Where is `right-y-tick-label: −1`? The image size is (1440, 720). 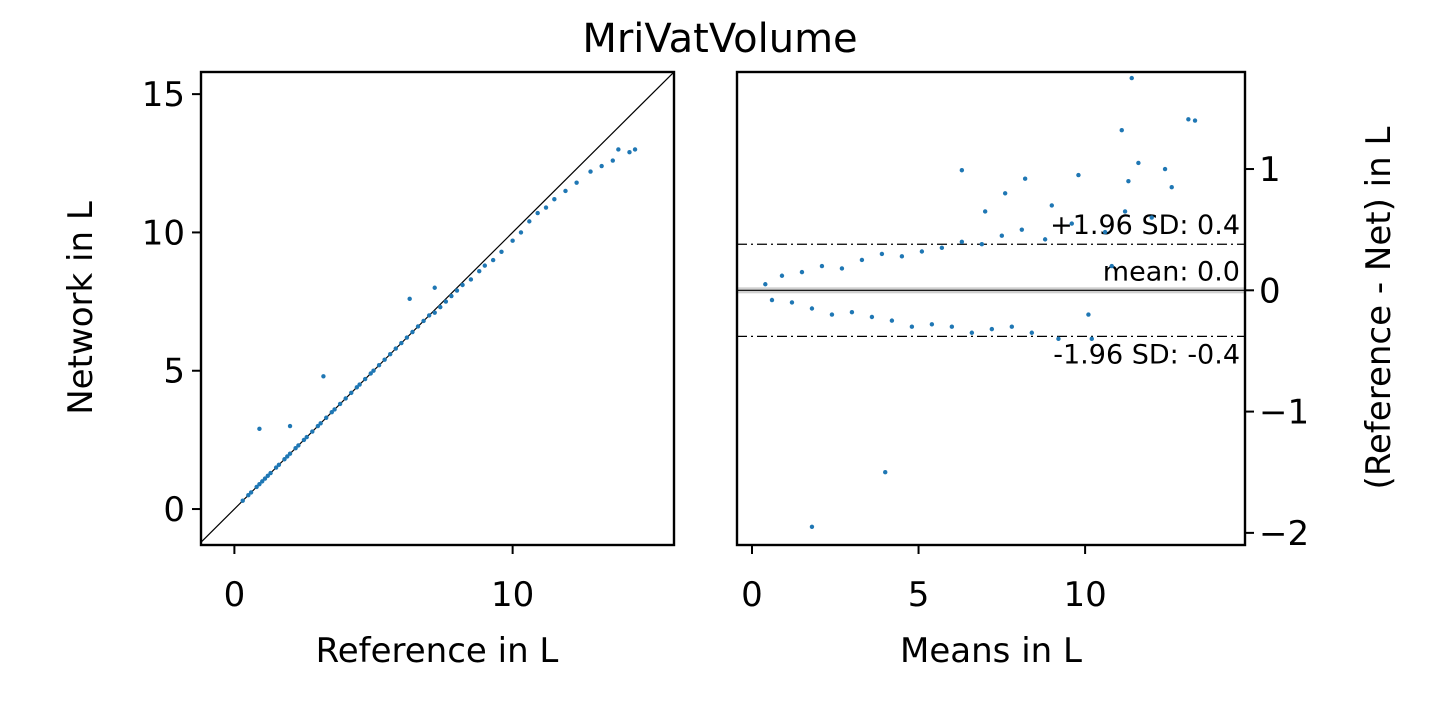 right-y-tick-label: −1 is located at coordinates (1284, 413).